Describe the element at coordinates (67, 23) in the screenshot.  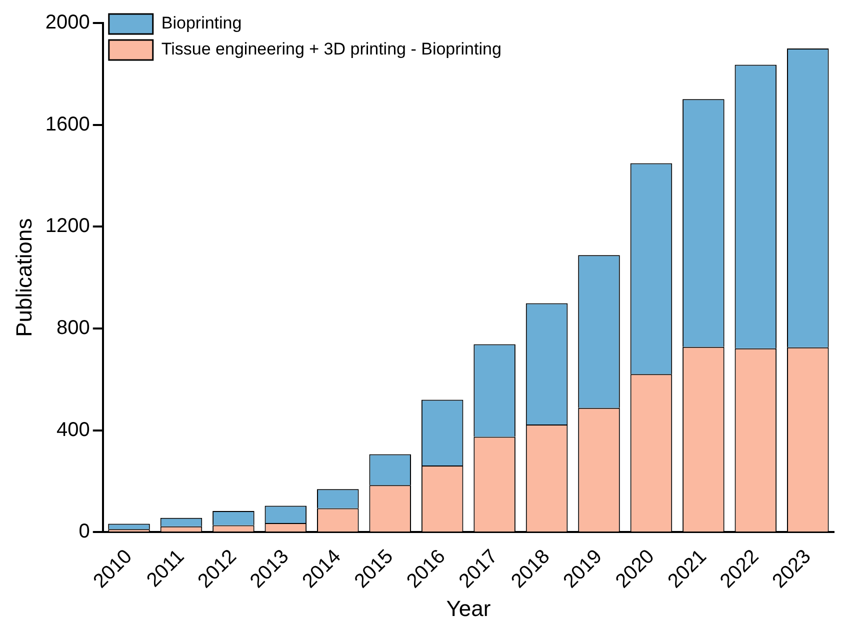
I see `y-tick-label: 2000` at that location.